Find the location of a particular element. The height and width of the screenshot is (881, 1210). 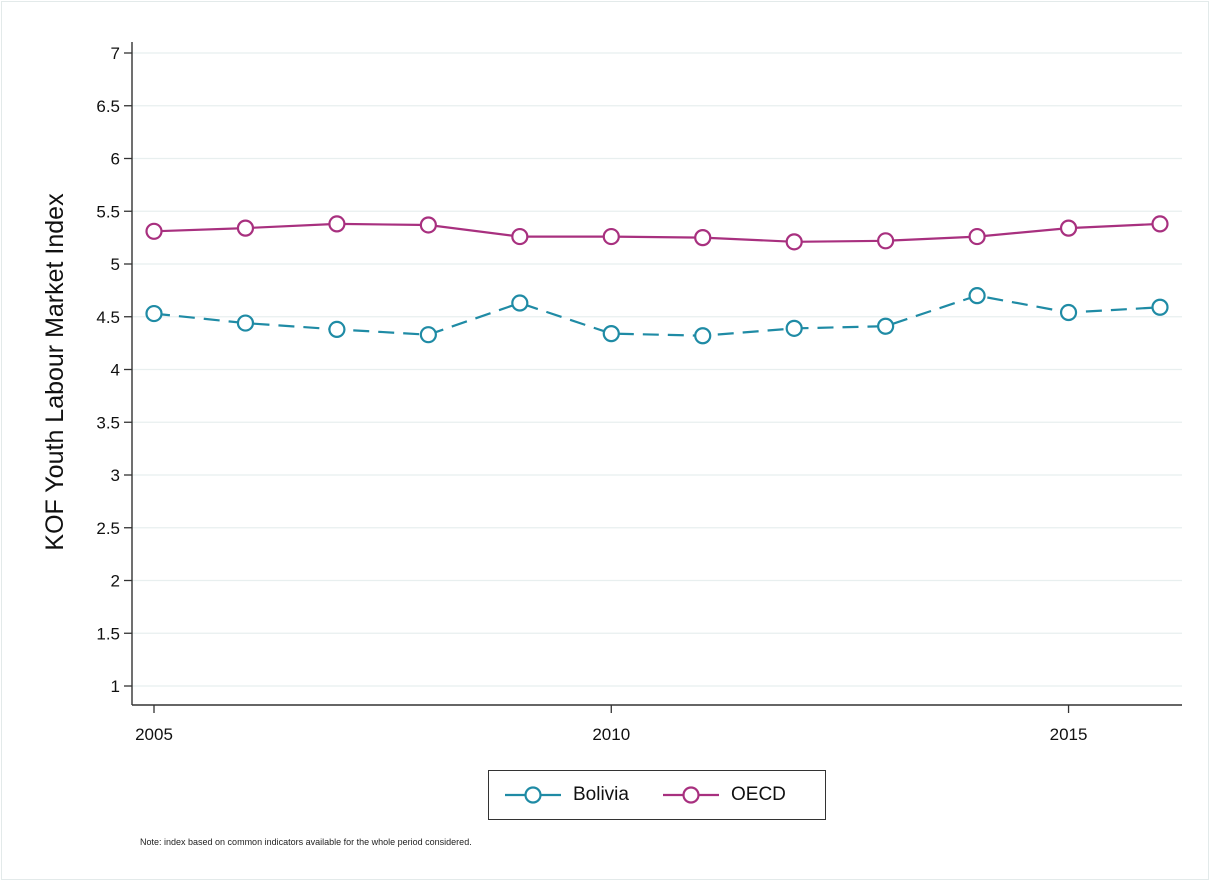

y-tick-label: 1.5 is located at coordinates (108, 633).